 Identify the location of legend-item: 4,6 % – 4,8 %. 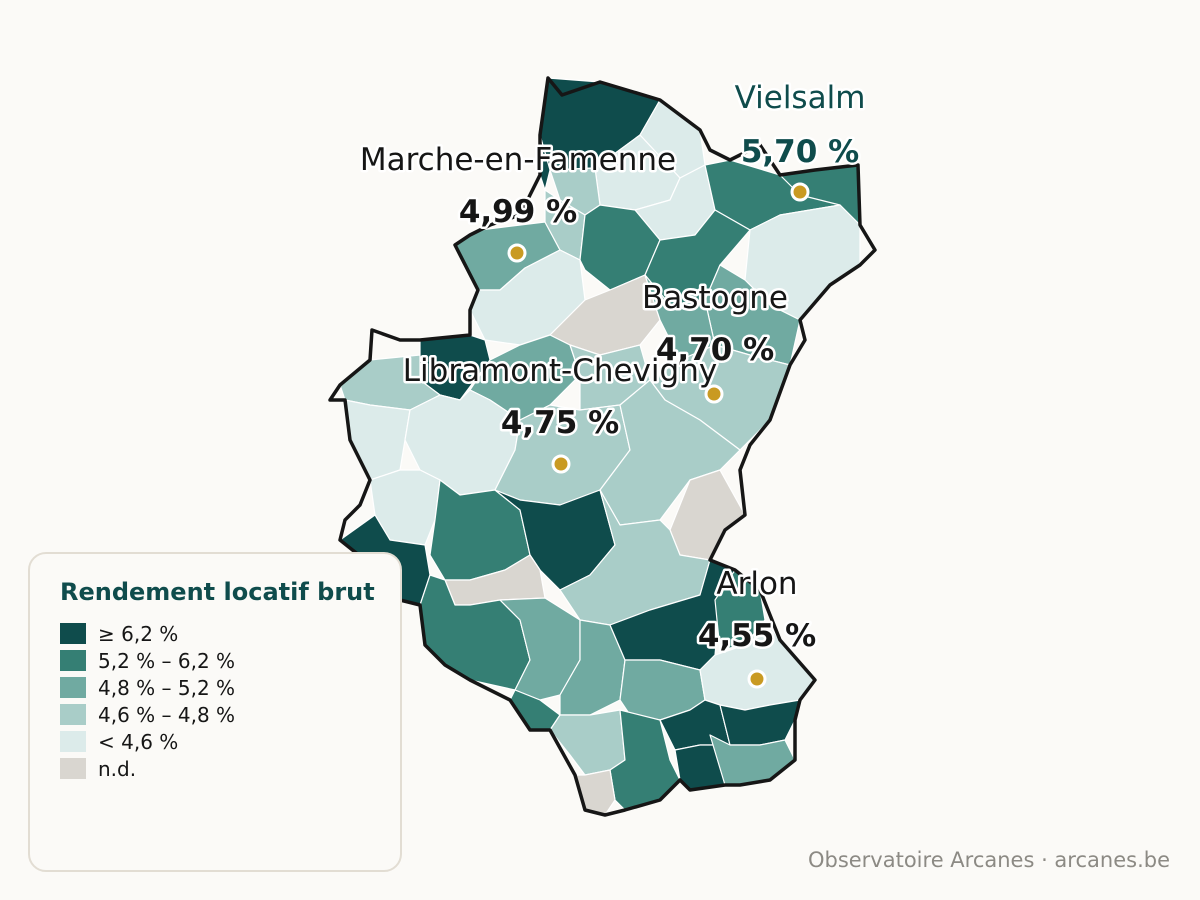
(215, 714).